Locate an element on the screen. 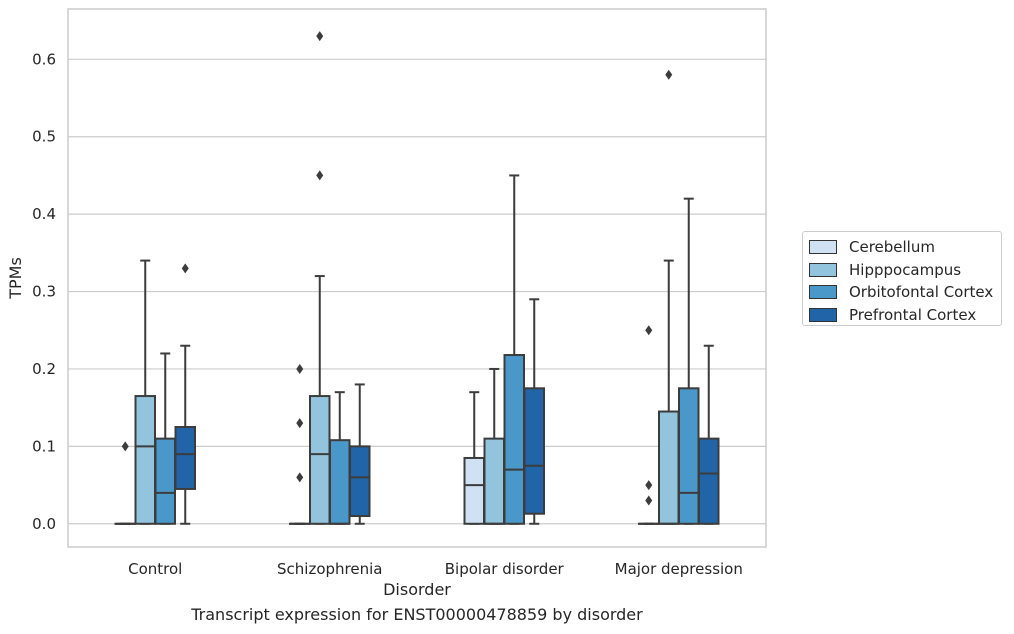  y-tick-label: 0.0 is located at coordinates (44, 524).